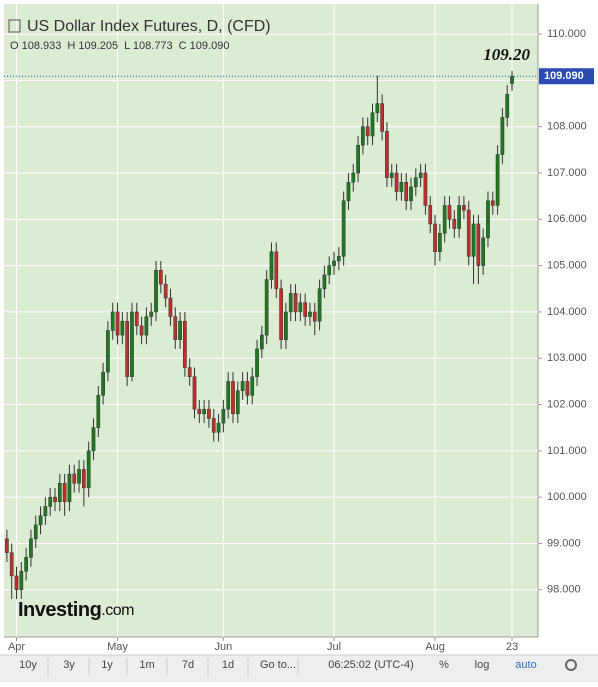 The image size is (598, 687). What do you see at coordinates (59, 610) in the screenshot?
I see `logo-brand: Investing` at bounding box center [59, 610].